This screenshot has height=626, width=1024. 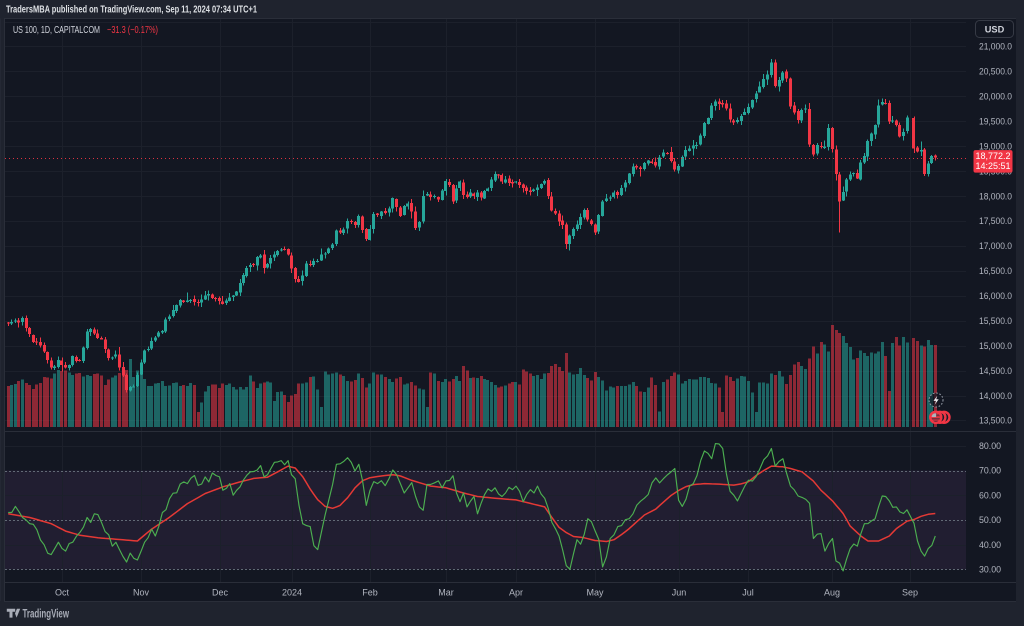 What do you see at coordinates (910, 593) in the screenshot?
I see `svg-text: Sep` at bounding box center [910, 593].